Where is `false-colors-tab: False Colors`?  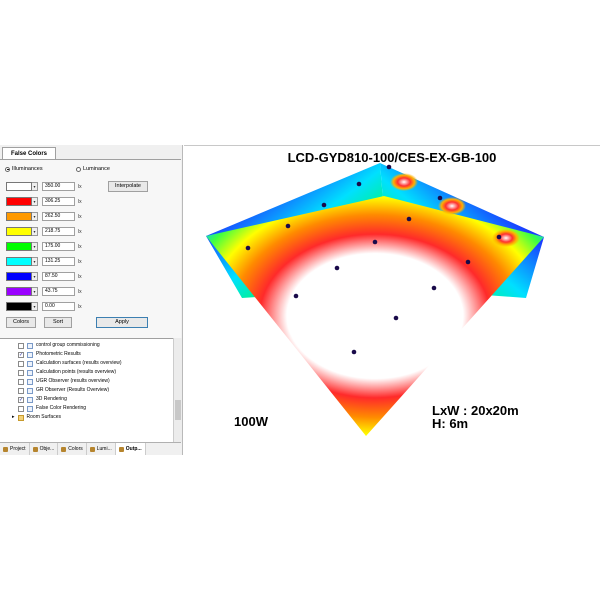 false-colors-tab: False Colors is located at coordinates (29, 153).